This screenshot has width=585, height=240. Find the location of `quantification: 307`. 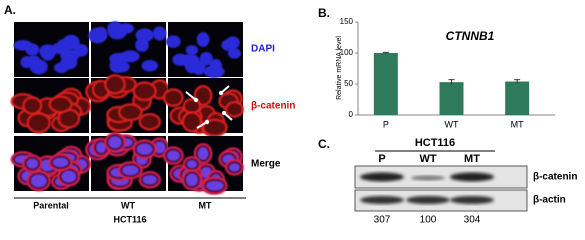

quantification: 307 is located at coordinates (382, 220).